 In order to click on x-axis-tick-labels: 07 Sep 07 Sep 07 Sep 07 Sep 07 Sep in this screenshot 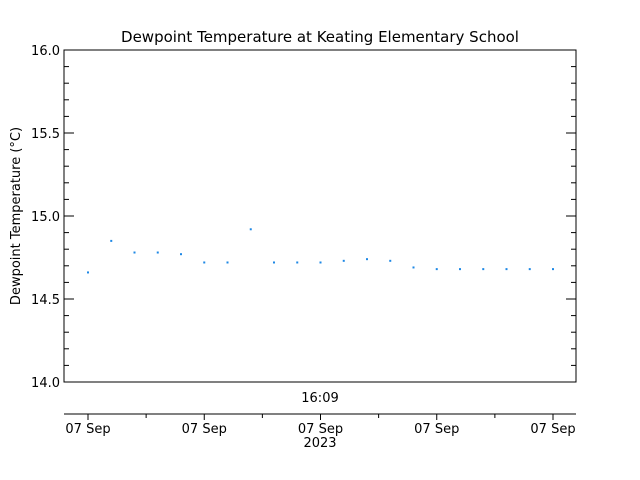, I will do `click(320, 429)`.